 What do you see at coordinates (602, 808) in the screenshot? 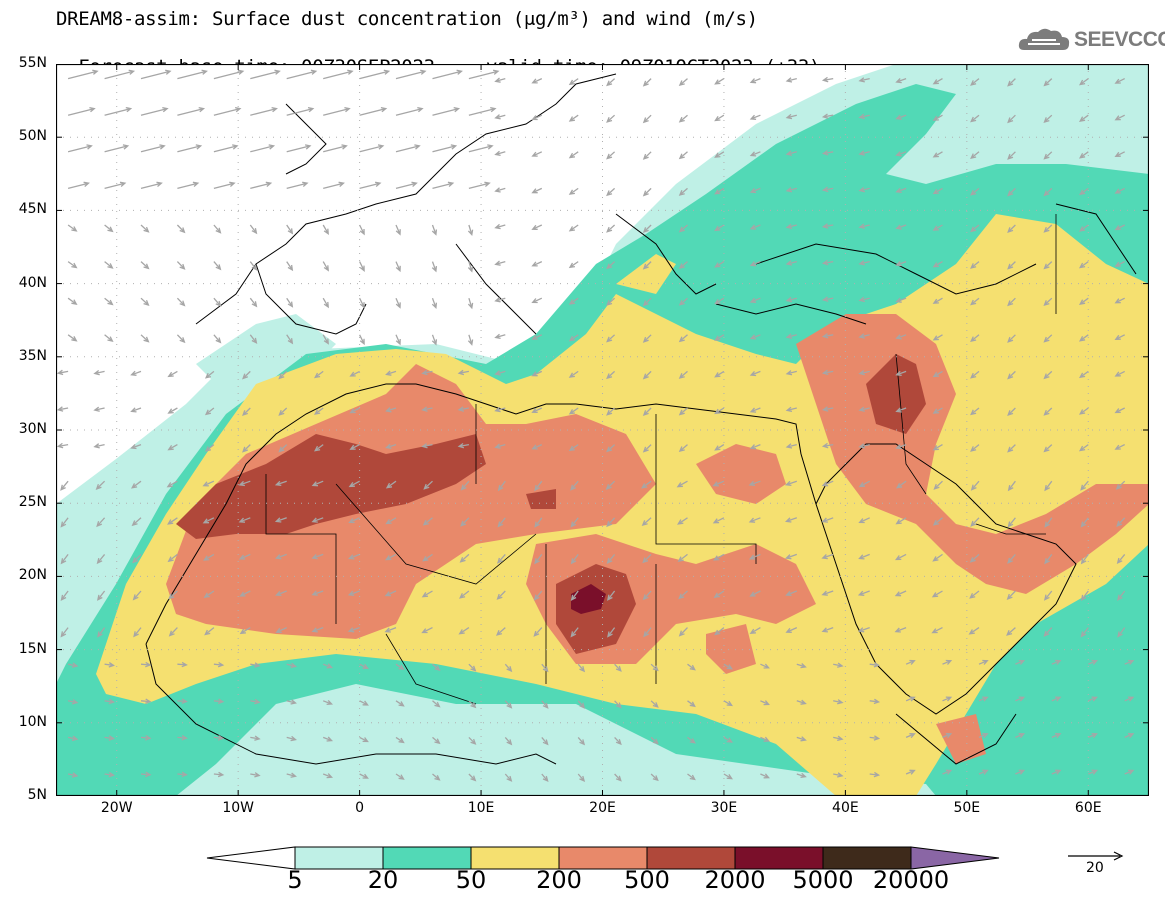
I see `lon-tick-label: 20E` at bounding box center [602, 808].